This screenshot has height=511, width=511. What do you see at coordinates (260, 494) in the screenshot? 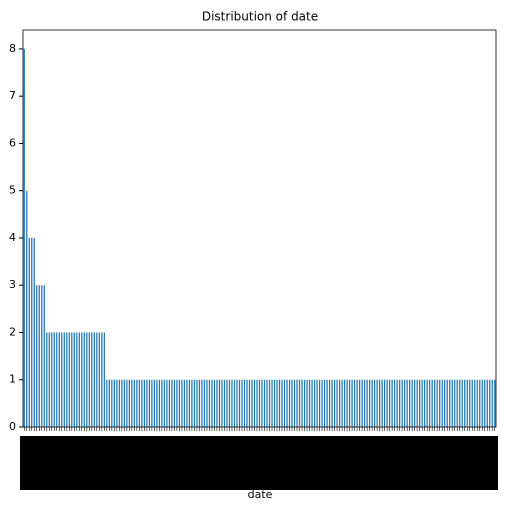
I see `x-axis-label: date` at bounding box center [260, 494].